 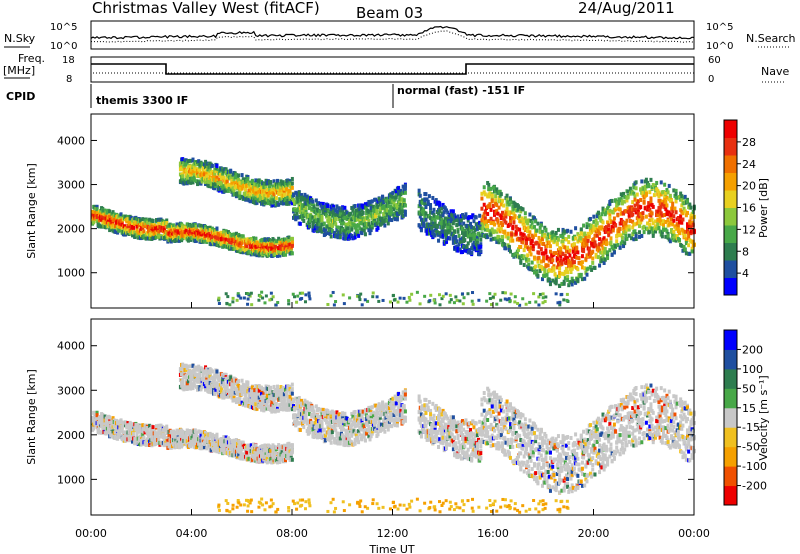 What do you see at coordinates (206, 8) in the screenshot?
I see `plot-title: Christmas Valley West (fitACF)` at bounding box center [206, 8].